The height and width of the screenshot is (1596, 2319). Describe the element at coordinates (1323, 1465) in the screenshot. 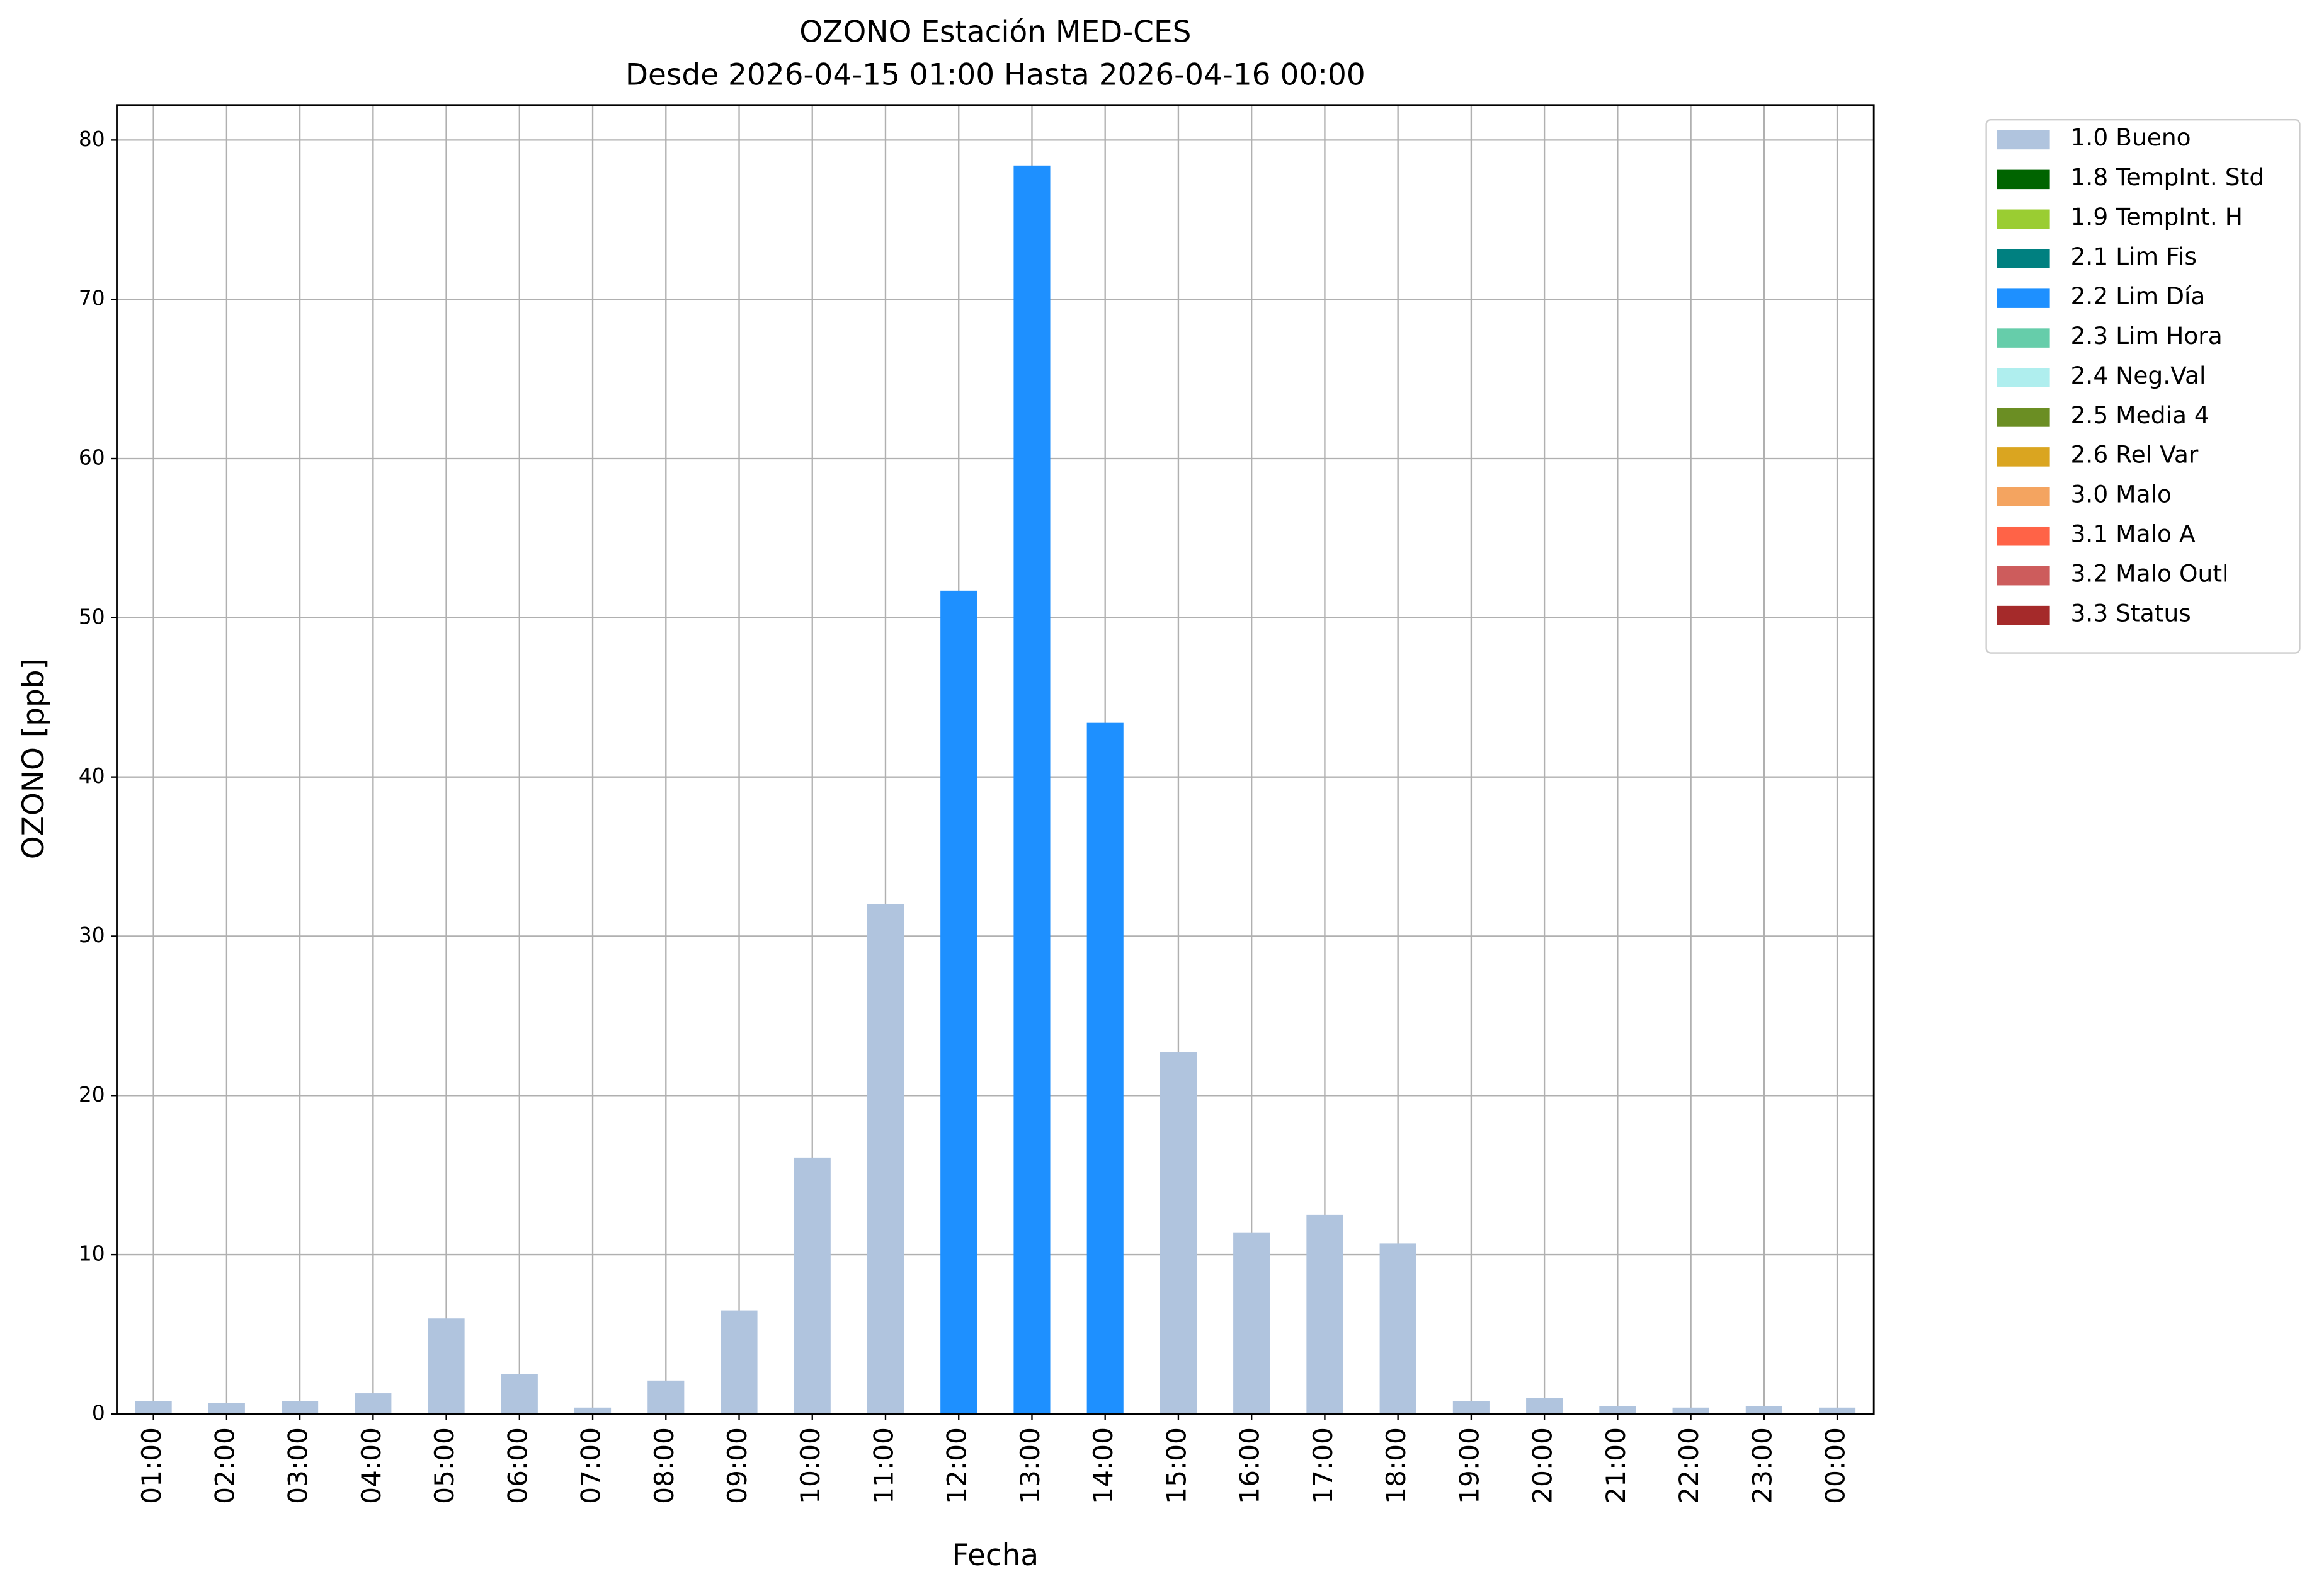

I see `x-tick-label: 17:00` at that location.